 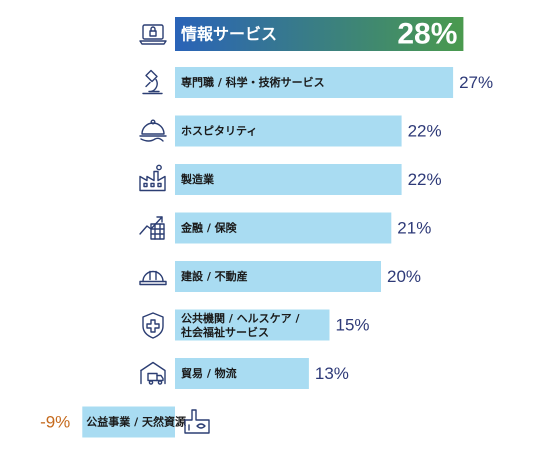 I want to click on category-label: 公共機関 / ヘルスケア /社会福祉サービス, so click(x=240, y=325).